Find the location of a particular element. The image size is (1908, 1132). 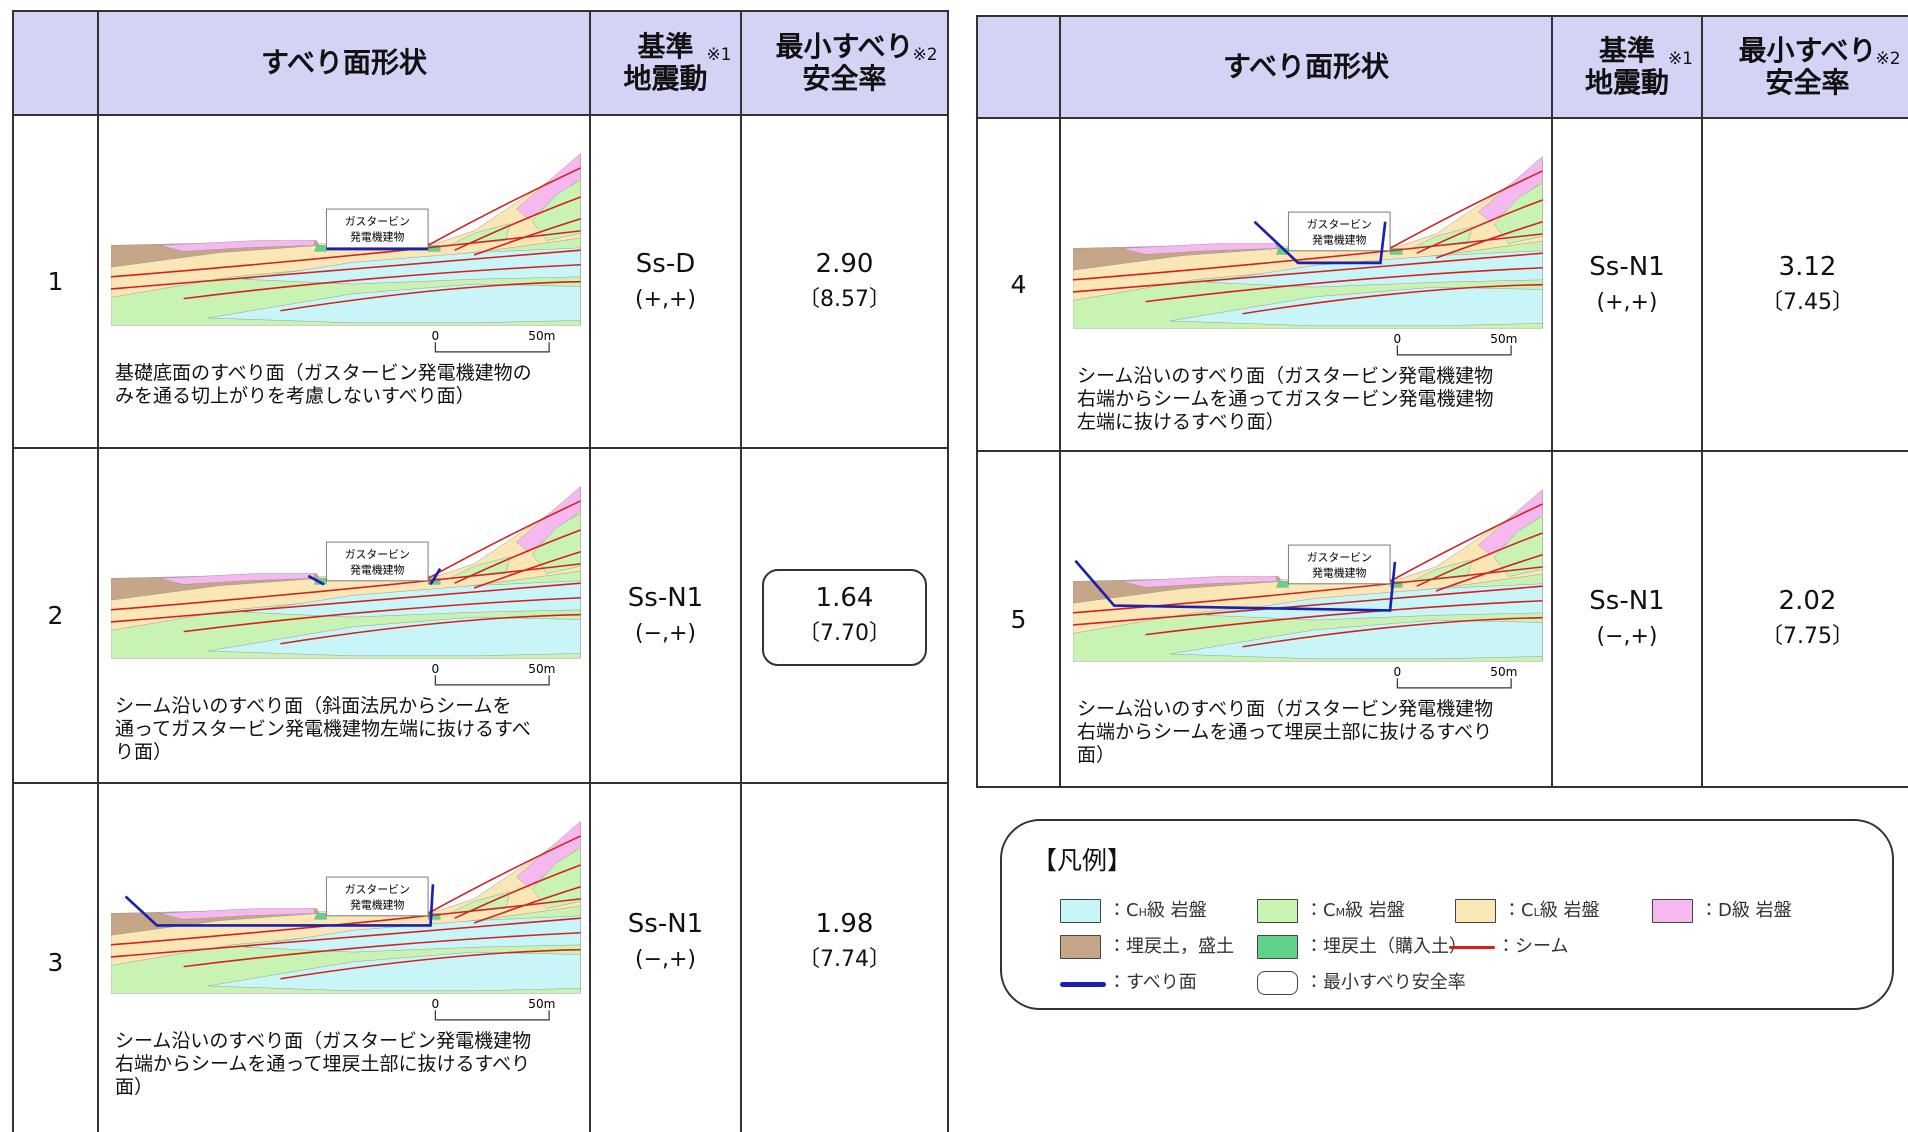

ground-motion: Ss-D is located at coordinates (665, 263).